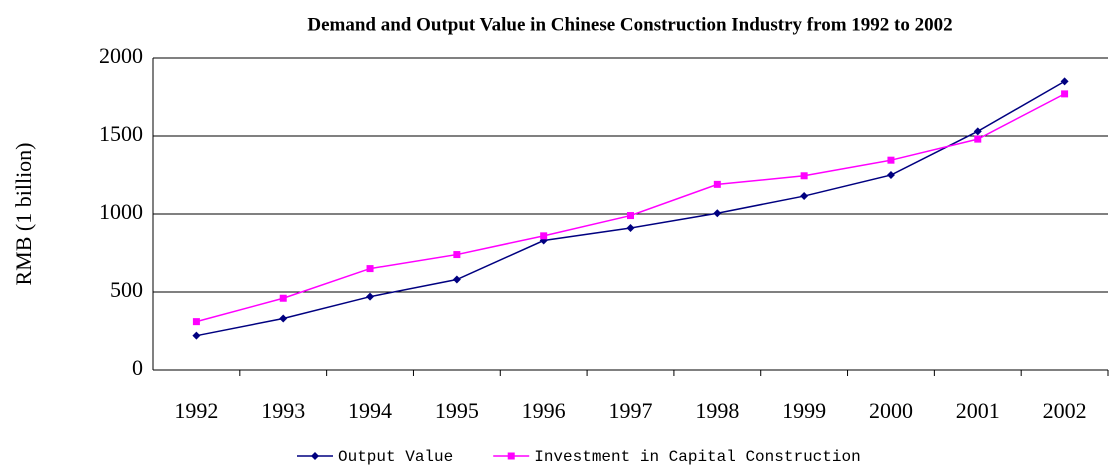 The image size is (1119, 470). I want to click on x-tick-label: 1999, so click(804, 410).